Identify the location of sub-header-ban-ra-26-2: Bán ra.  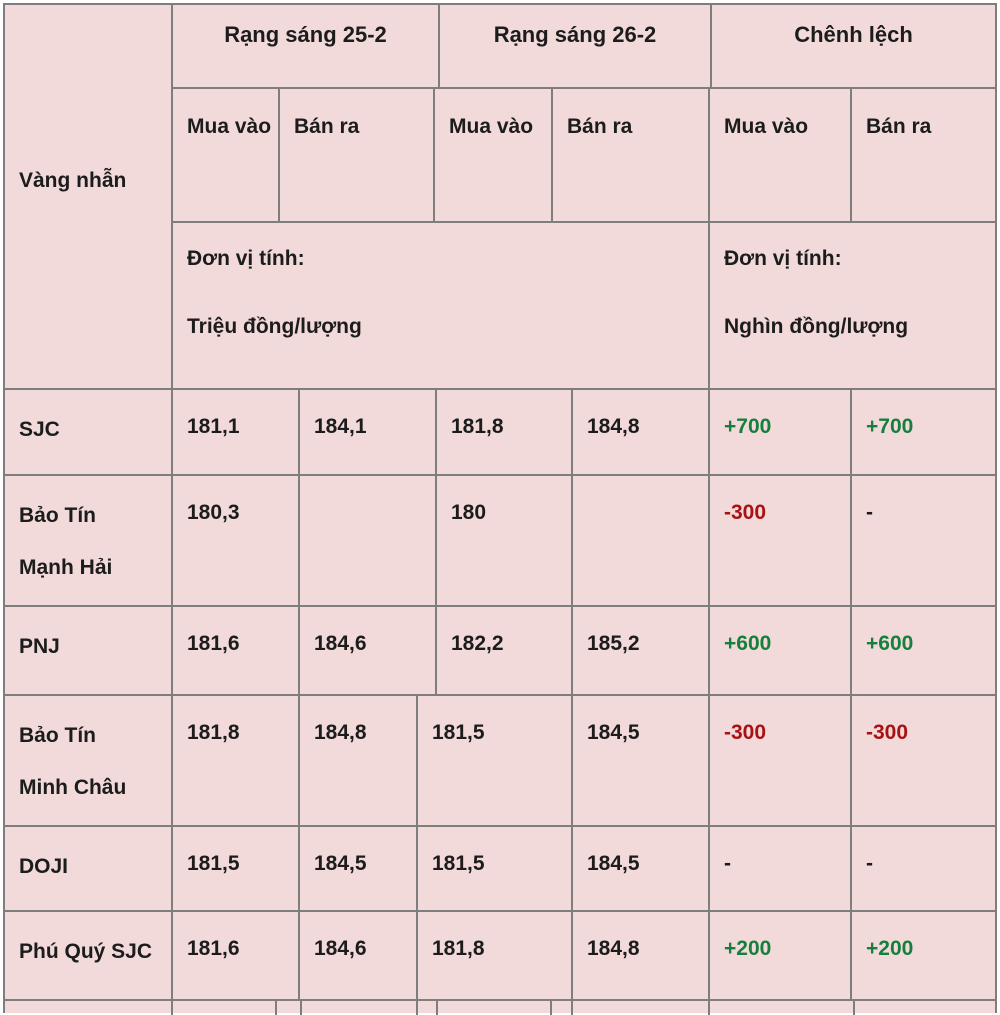
(631, 155).